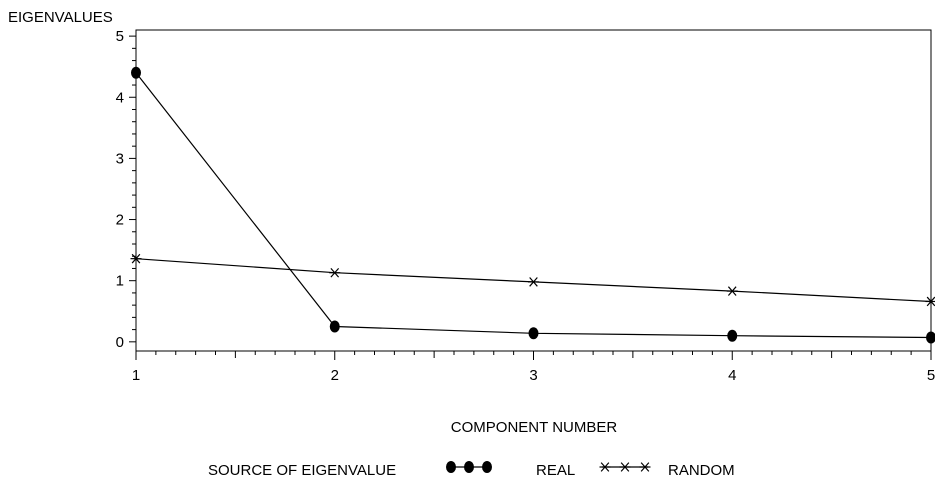 Image resolution: width=935 pixels, height=486 pixels. What do you see at coordinates (701, 470) in the screenshot?
I see `legend-label-random: RANDOM` at bounding box center [701, 470].